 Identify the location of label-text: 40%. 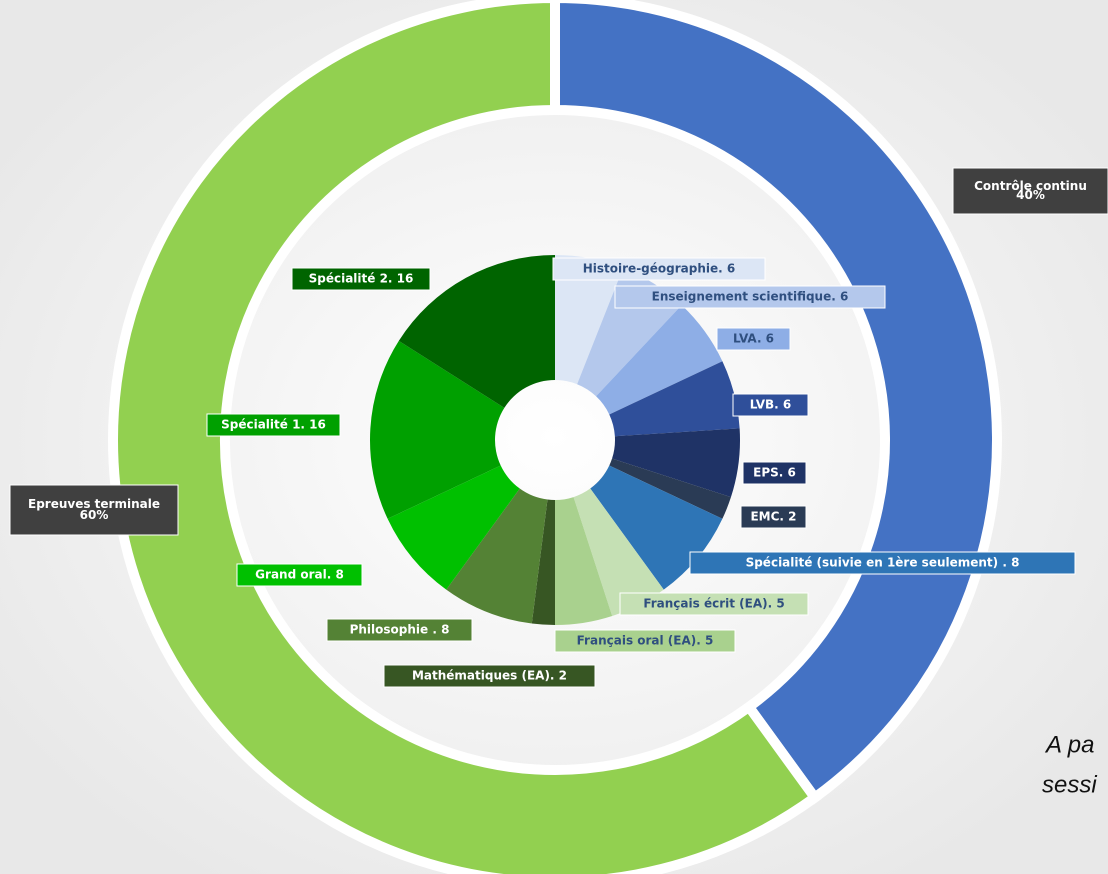
(1030, 195).